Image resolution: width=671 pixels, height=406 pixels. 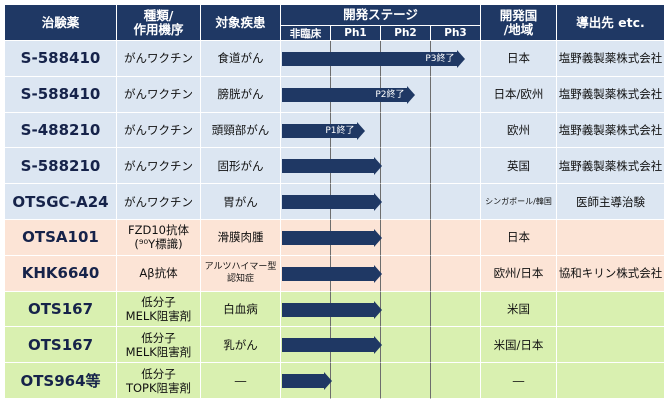 What do you see at coordinates (240, 237) in the screenshot?
I see `row-5-disease-text: 滑膜肉腫` at bounding box center [240, 237].